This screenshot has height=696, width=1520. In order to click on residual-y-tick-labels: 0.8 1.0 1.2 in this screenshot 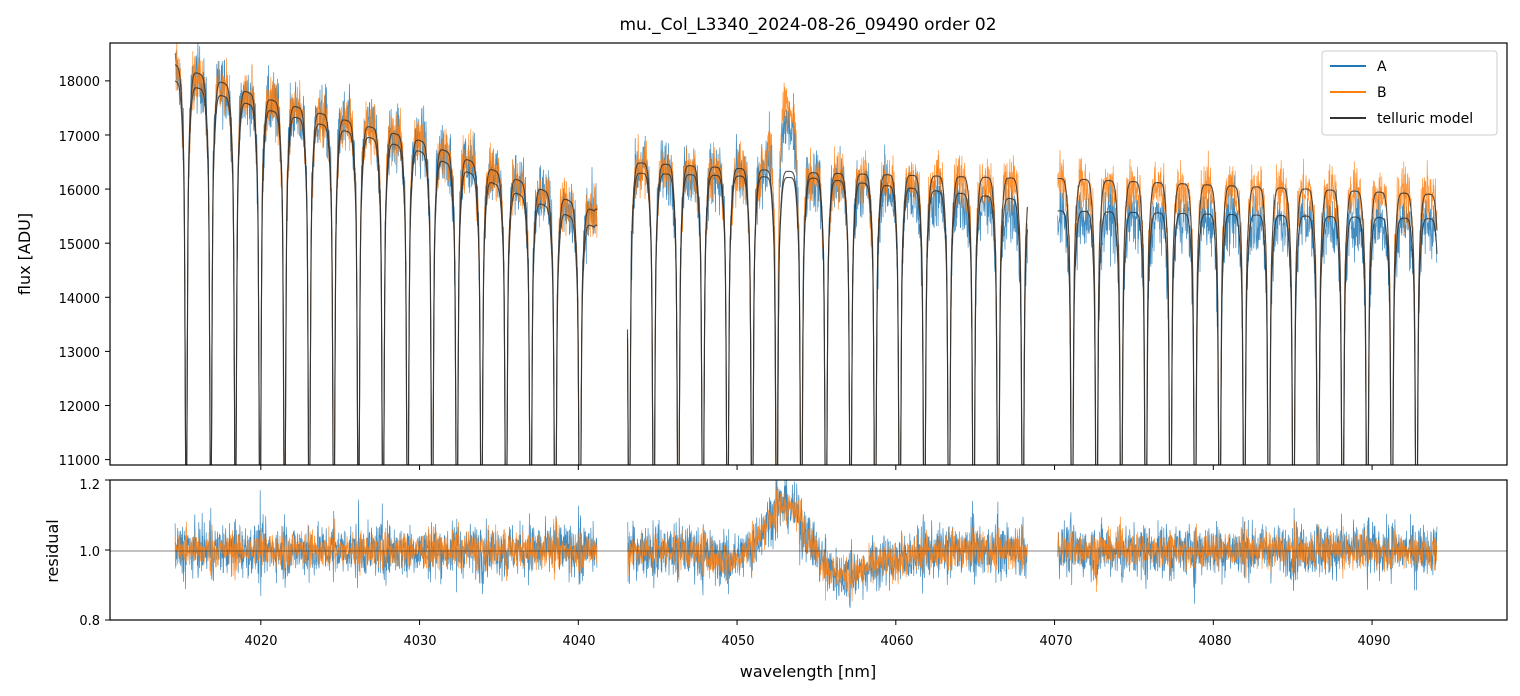, I will do `click(89, 553)`.